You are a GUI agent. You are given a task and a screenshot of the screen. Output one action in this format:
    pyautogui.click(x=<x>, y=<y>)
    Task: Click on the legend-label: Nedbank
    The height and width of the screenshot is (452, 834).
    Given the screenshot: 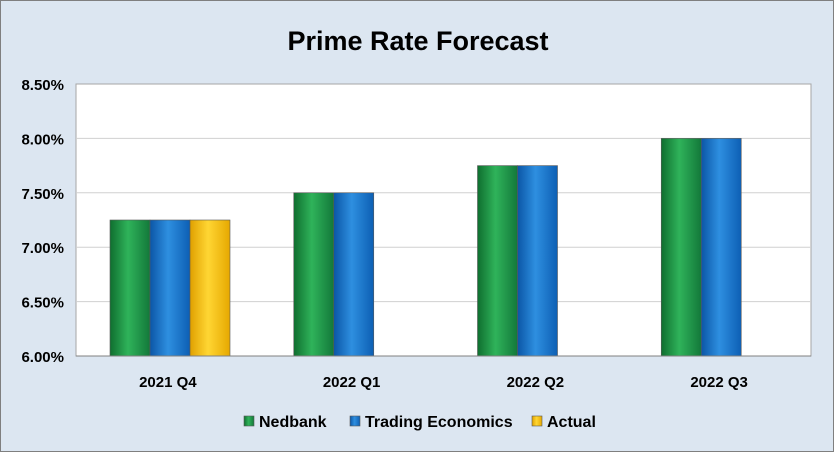 What is the action you would take?
    pyautogui.click(x=293, y=422)
    